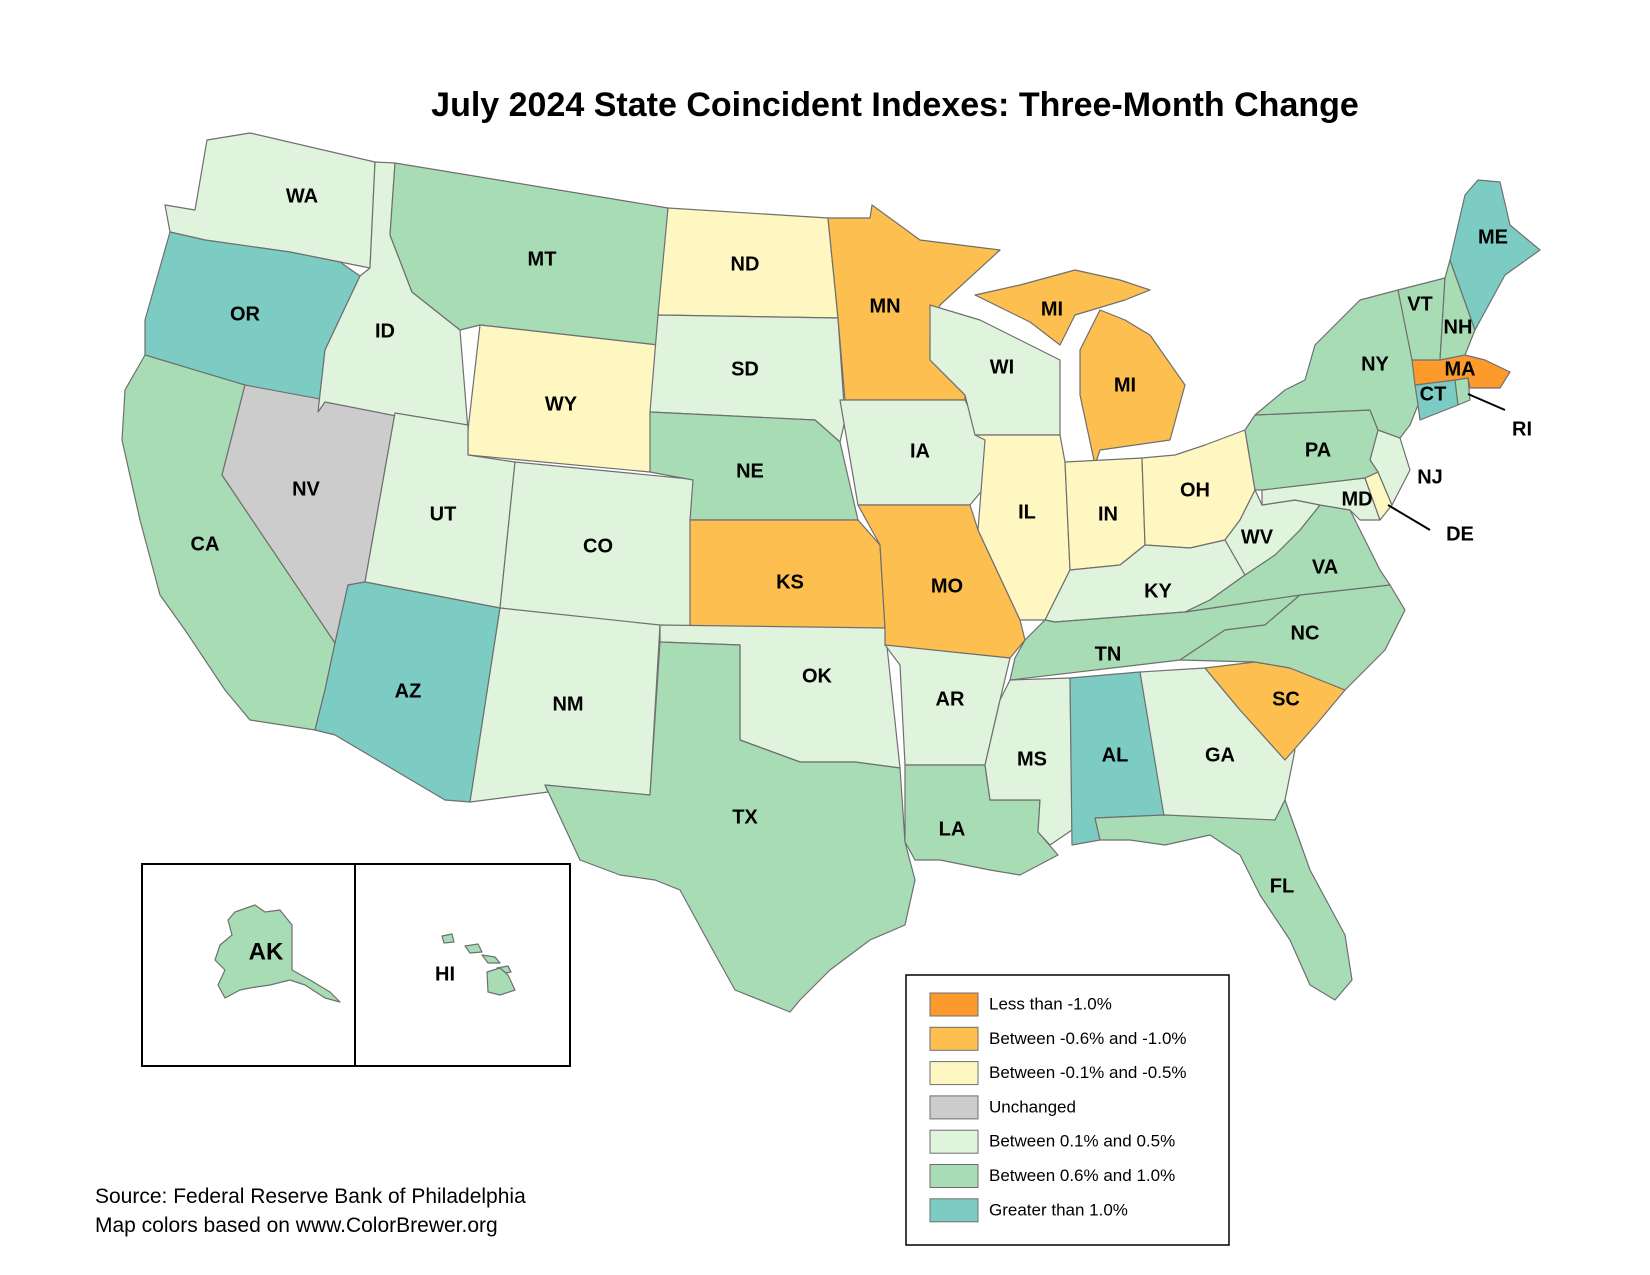  I want to click on state-MO, so click(941, 581).